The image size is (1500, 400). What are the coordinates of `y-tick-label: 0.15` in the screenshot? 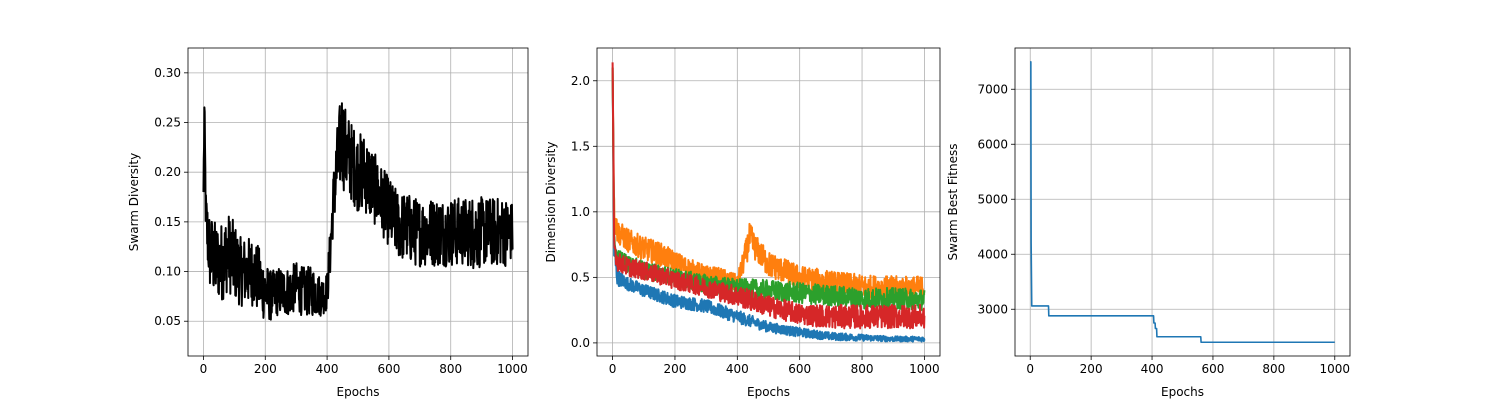 It's located at (167, 222).